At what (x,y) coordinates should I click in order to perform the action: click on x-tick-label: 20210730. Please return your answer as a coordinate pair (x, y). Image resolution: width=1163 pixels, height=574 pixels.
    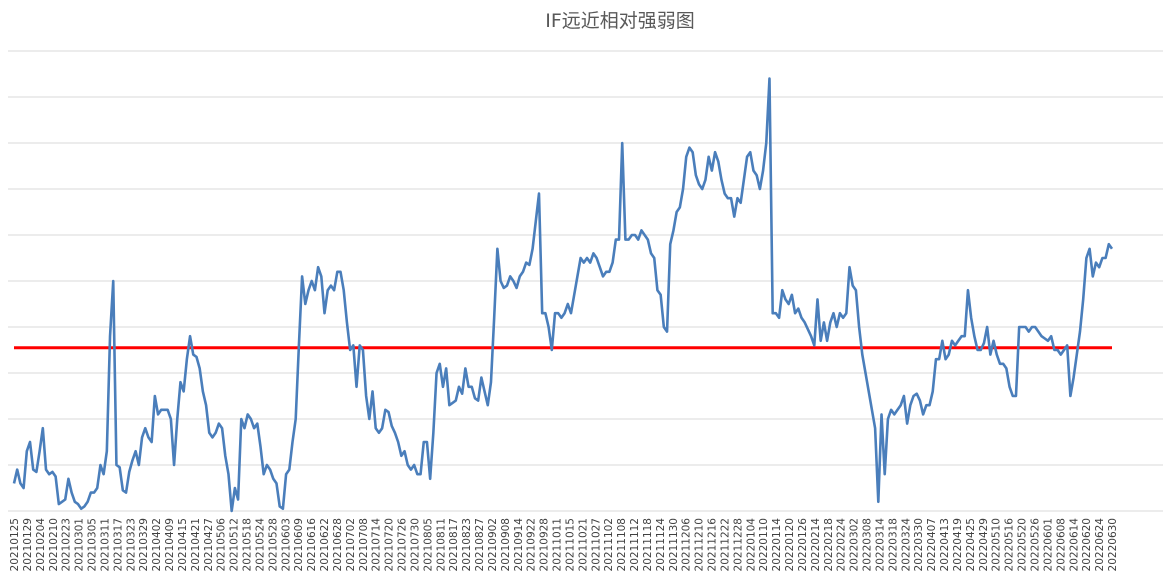
    Looking at the image, I should click on (415, 544).